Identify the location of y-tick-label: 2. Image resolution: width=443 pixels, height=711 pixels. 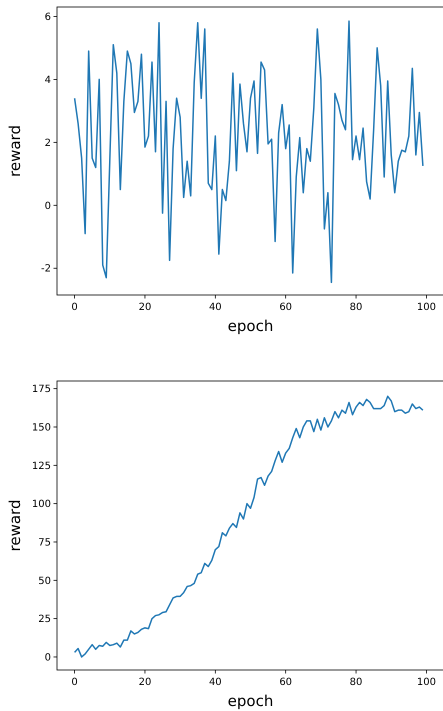
(47, 143).